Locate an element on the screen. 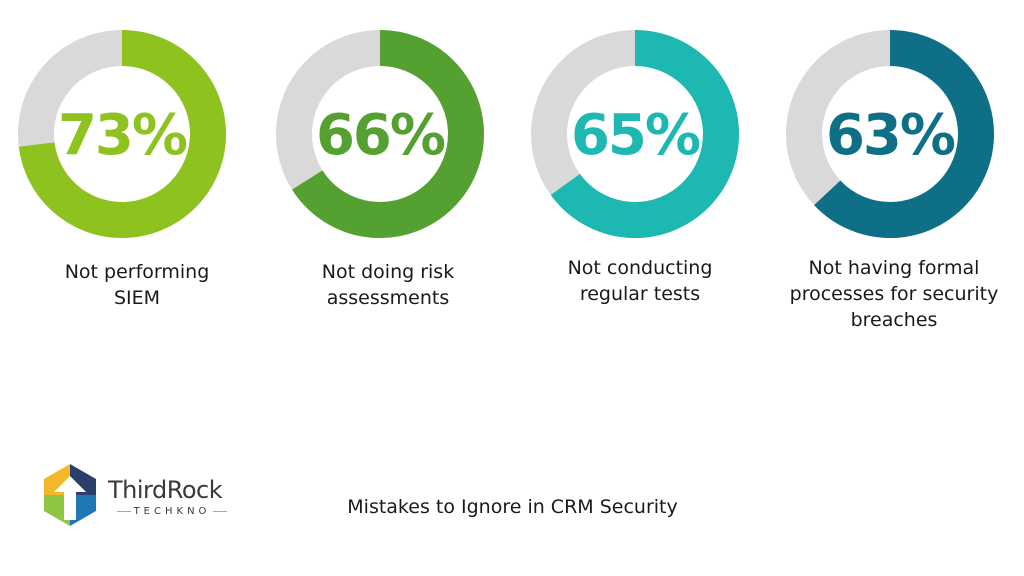  donut-chart-formal-processes: 63% is located at coordinates (890, 134).